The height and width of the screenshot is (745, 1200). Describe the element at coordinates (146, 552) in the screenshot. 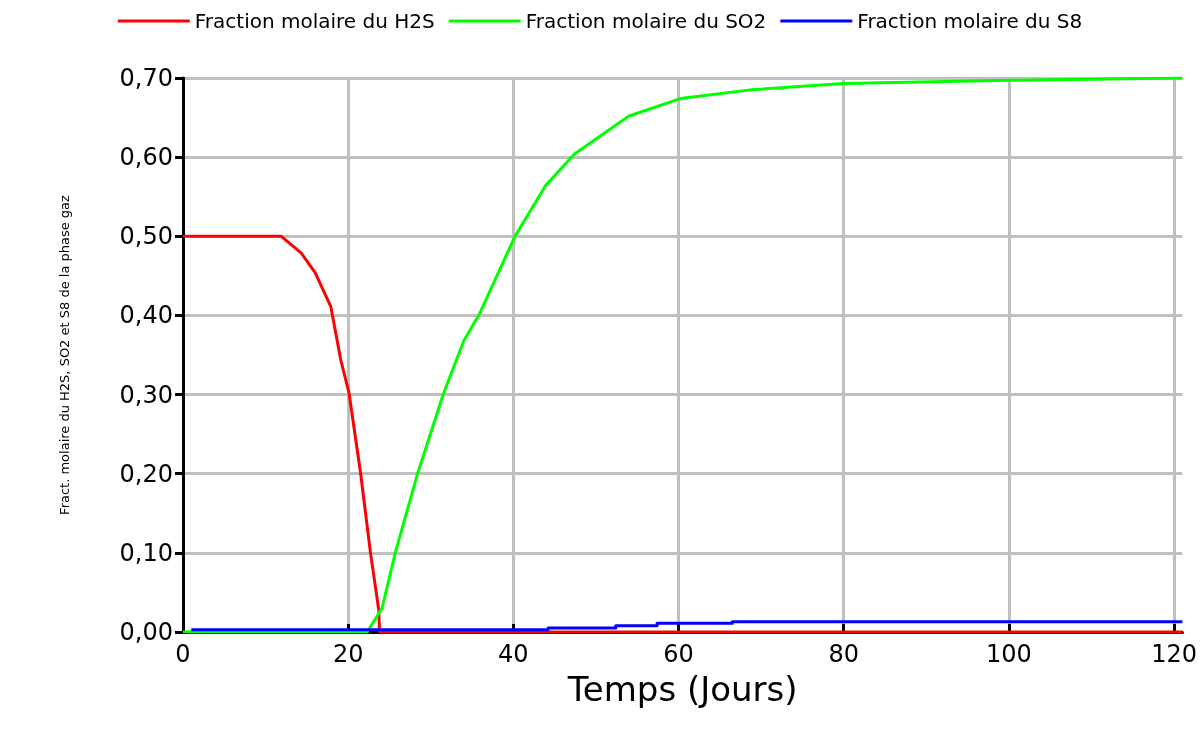

I see `y-tick-label: 0,10` at that location.